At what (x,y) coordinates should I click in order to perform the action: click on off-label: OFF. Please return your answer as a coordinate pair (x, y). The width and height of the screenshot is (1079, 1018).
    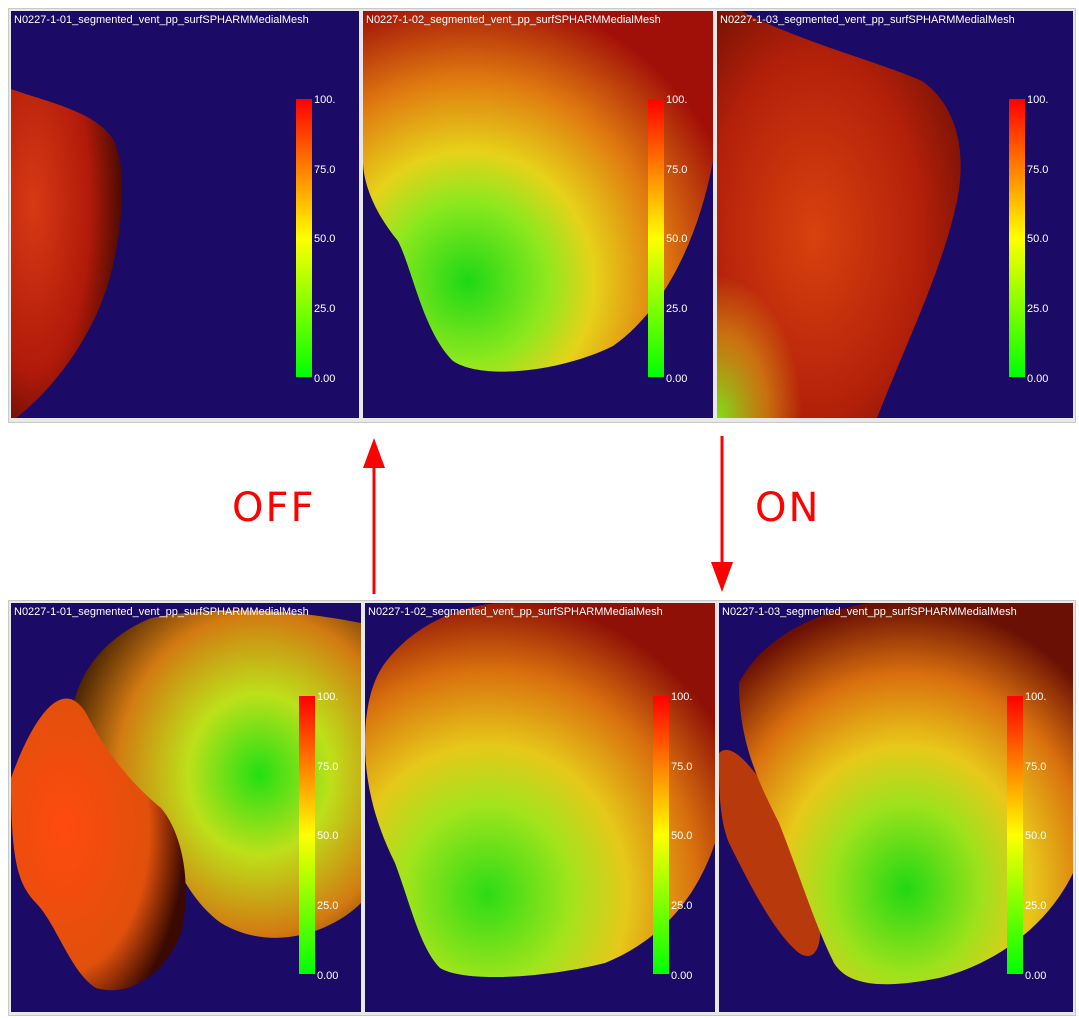
    Looking at the image, I should click on (274, 508).